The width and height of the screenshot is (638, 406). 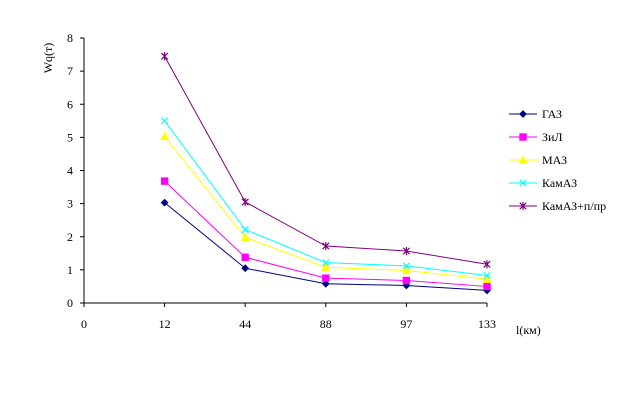 I want to click on legend-label: КамАЗ+п/пр, so click(x=574, y=206).